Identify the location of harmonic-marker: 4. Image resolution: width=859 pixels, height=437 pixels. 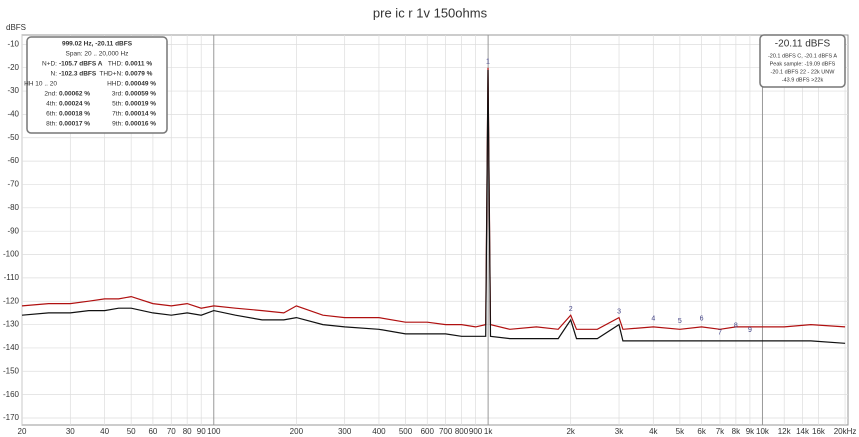
(653, 318).